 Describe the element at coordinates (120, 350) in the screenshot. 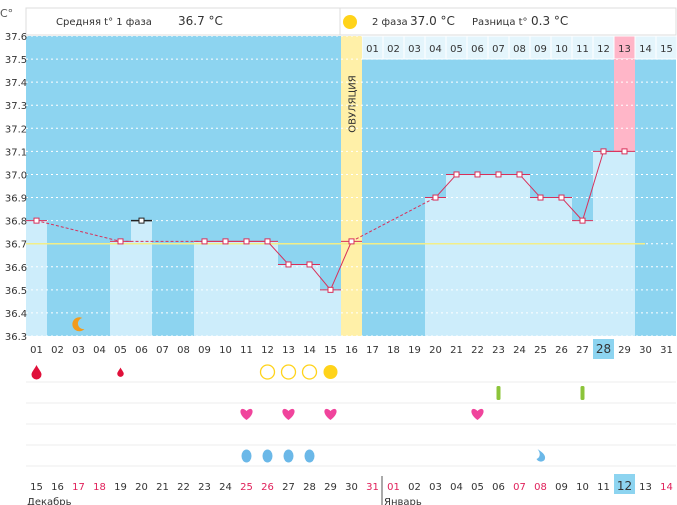

I see `cycle-day-label: 05` at that location.